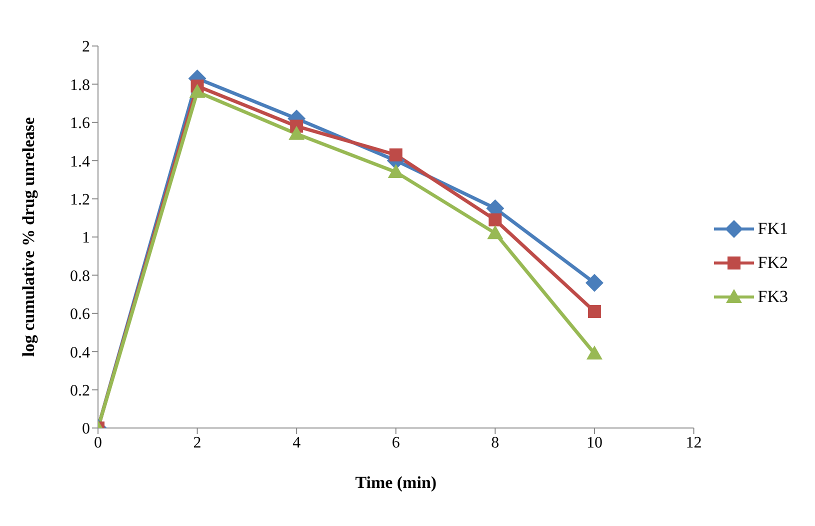 The width and height of the screenshot is (815, 526). I want to click on x-tick-label: 4, so click(296, 443).